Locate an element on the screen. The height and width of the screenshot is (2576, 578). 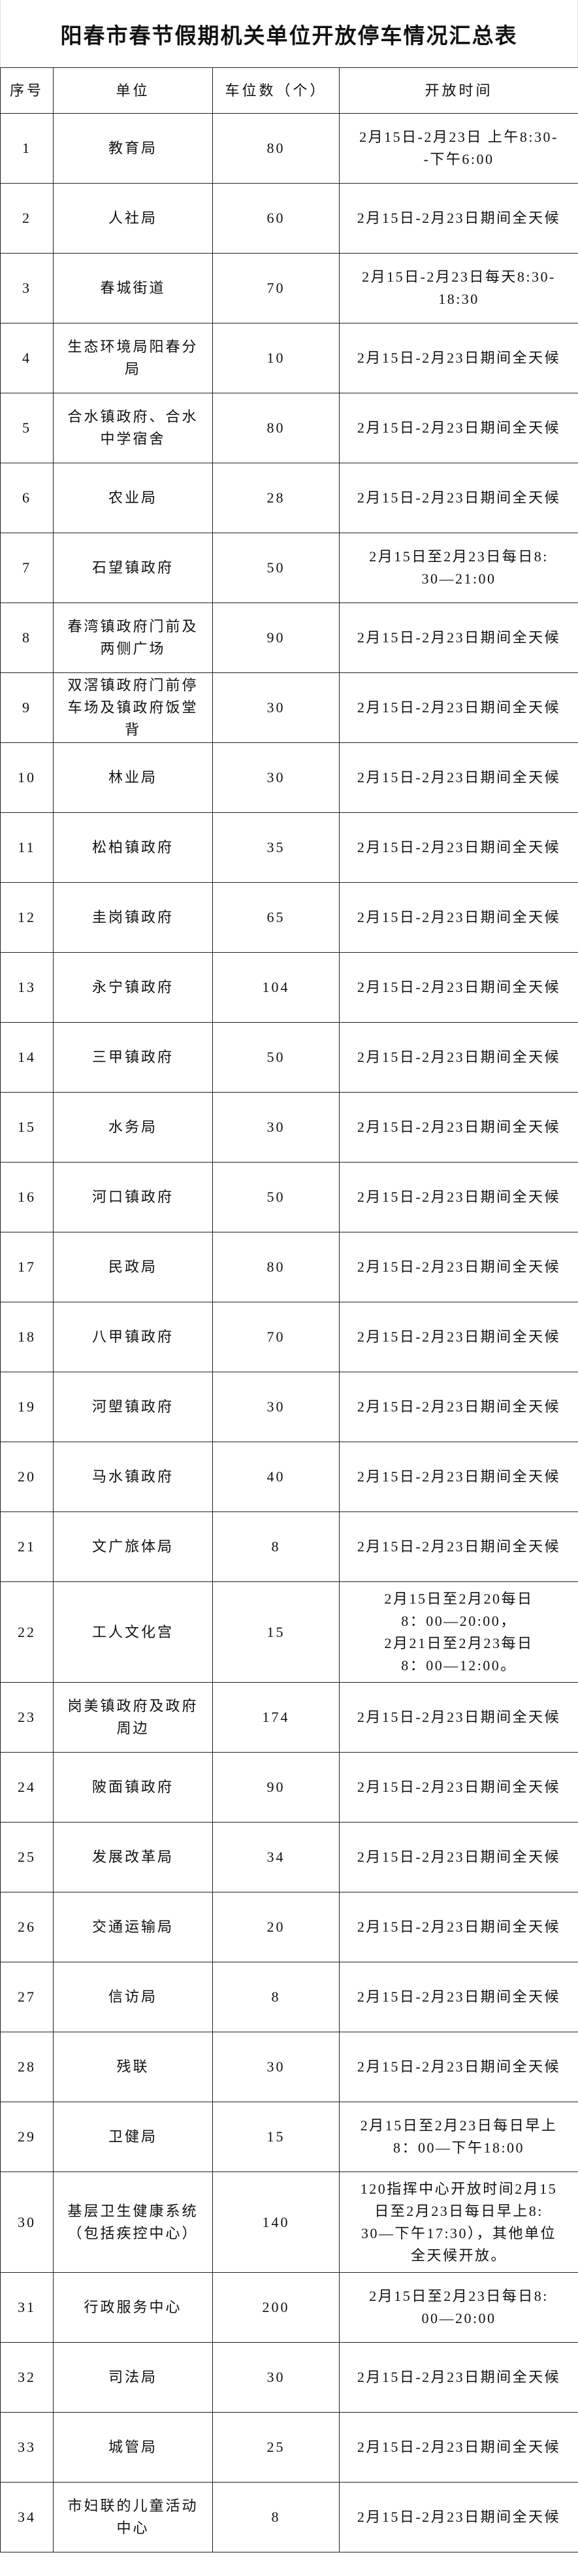
table-row: 20 马水镇政府 40 2月15日-2月23日期间全天候 is located at coordinates (289, 1477).